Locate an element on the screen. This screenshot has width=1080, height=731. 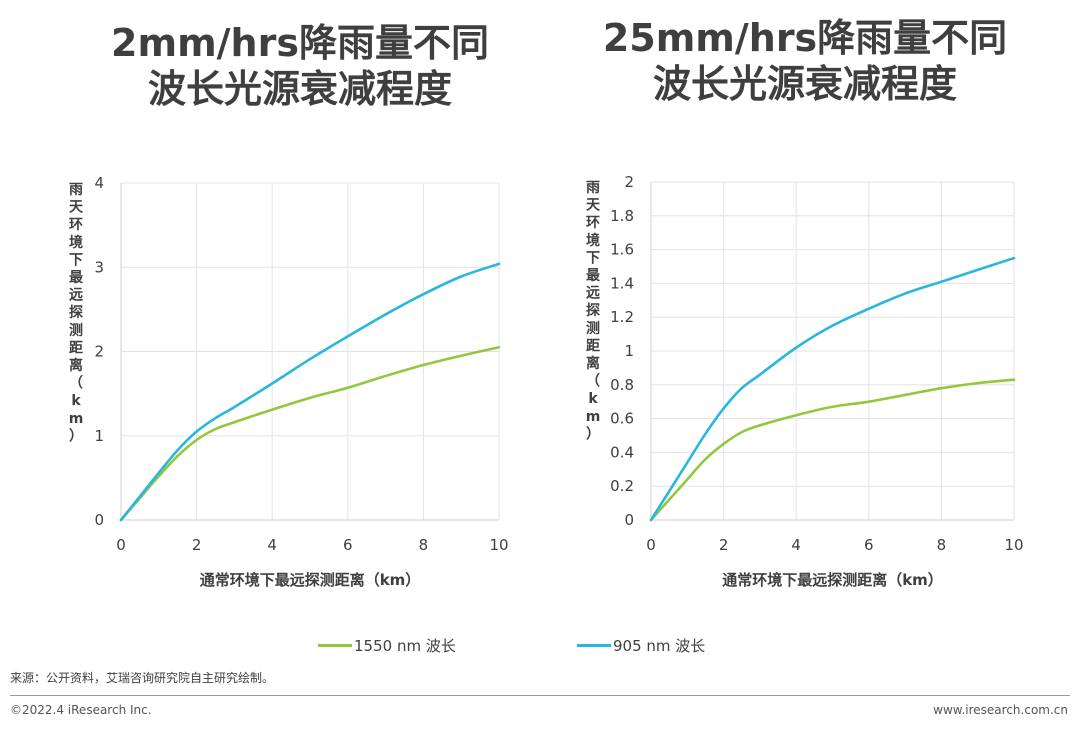
x-tick-label-left-5: 10 is located at coordinates (498, 545).